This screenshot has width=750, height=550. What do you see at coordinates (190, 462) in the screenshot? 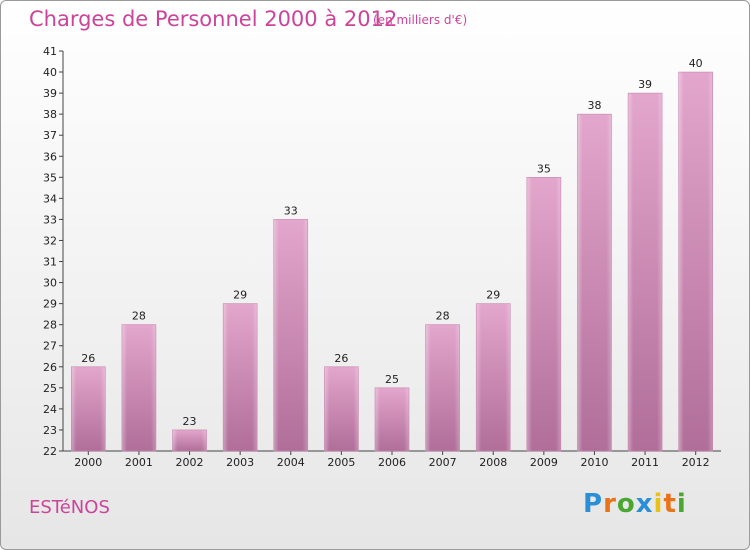
I see `x-tick-label: 2002` at bounding box center [190, 462].